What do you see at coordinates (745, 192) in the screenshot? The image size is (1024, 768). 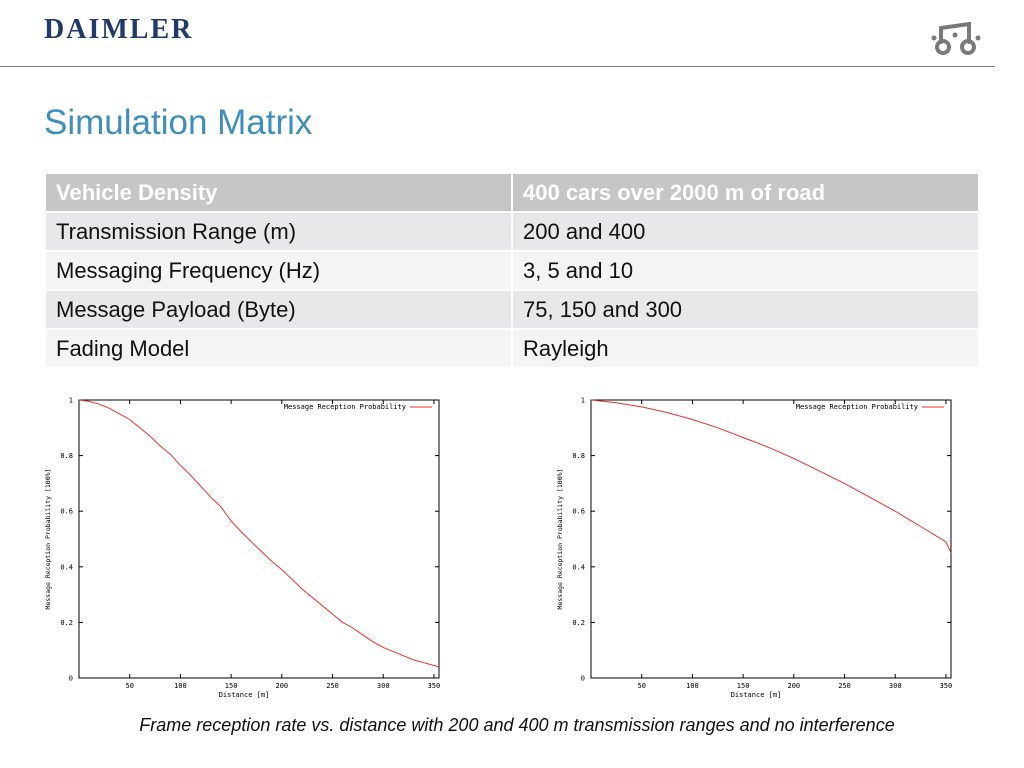 I see `table-header-cell: 400 cars over 2000 m of road` at bounding box center [745, 192].